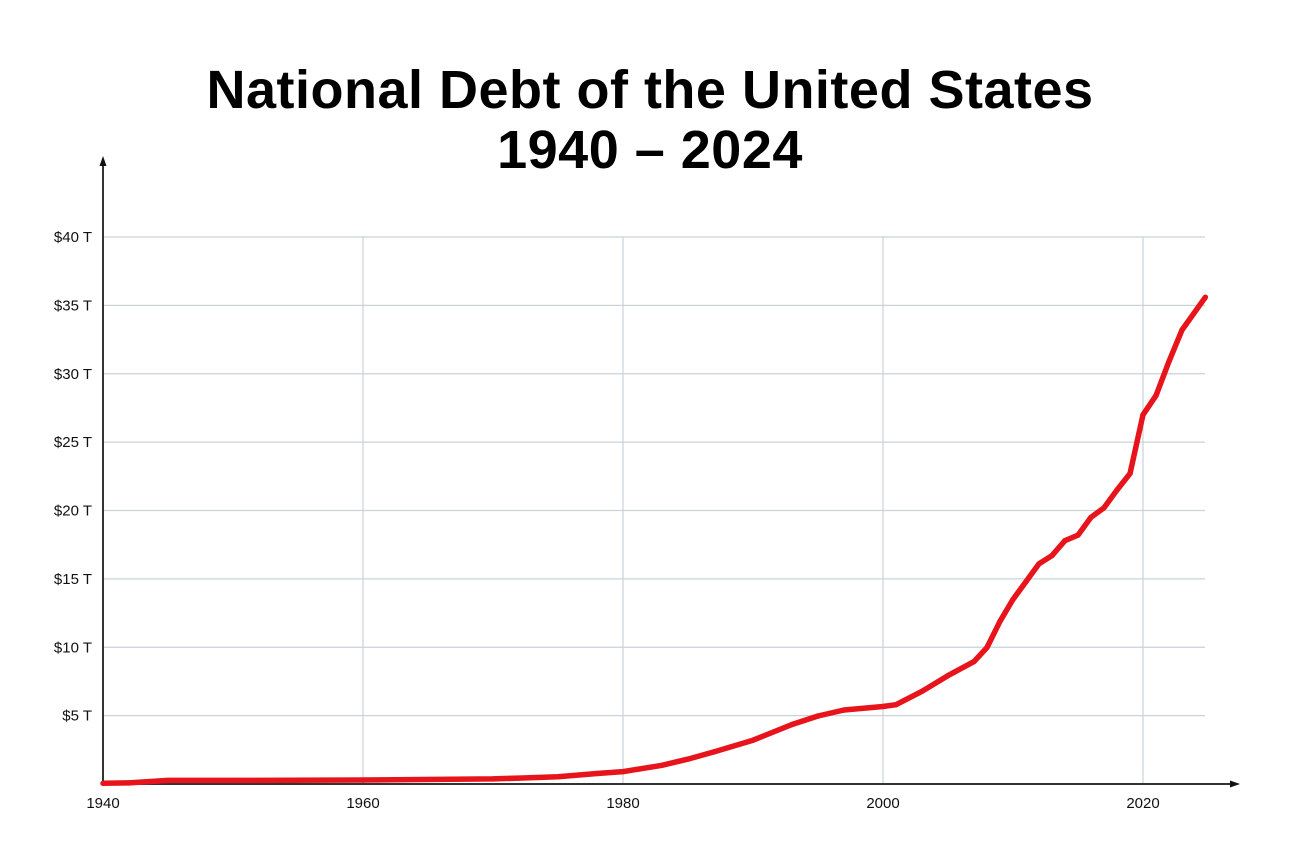 Image resolution: width=1300 pixels, height=849 pixels. I want to click on x-tick-label: 1960, so click(362, 803).